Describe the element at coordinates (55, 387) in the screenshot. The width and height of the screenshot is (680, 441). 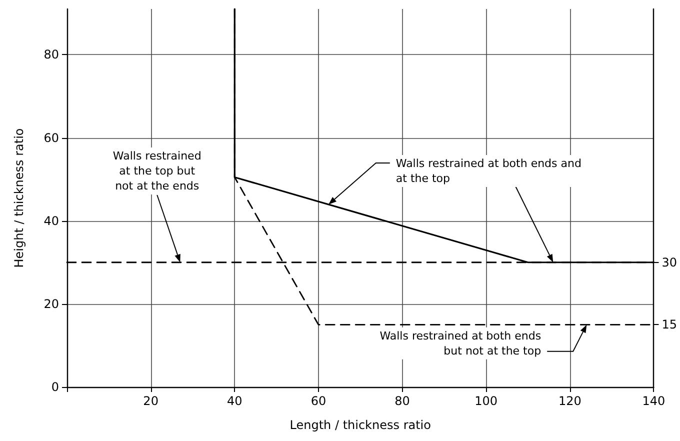
I see `y-tick-label: 0` at that location.